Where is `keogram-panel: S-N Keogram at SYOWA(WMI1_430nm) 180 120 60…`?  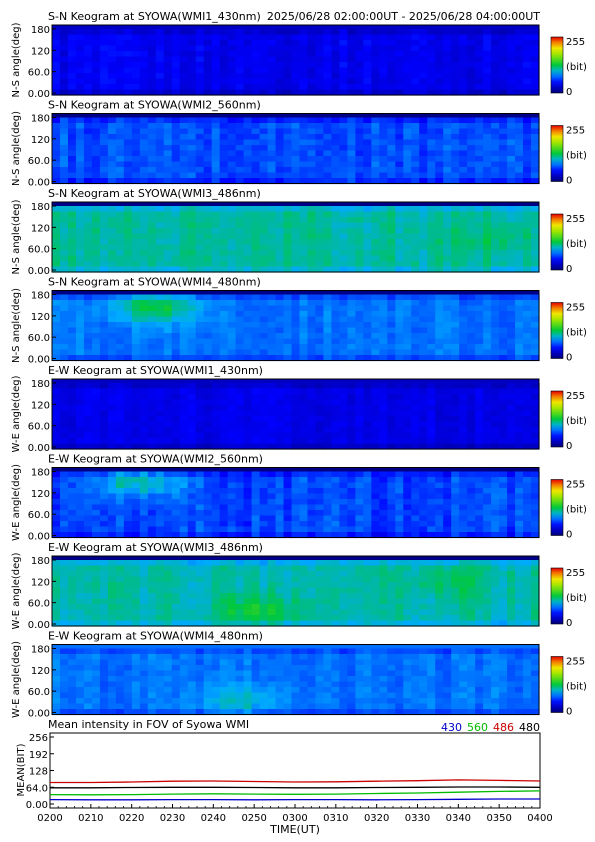
keogram-panel: S-N Keogram at SYOWA(WMI1_430nm) 180 120 60… is located at coordinates (299, 55).